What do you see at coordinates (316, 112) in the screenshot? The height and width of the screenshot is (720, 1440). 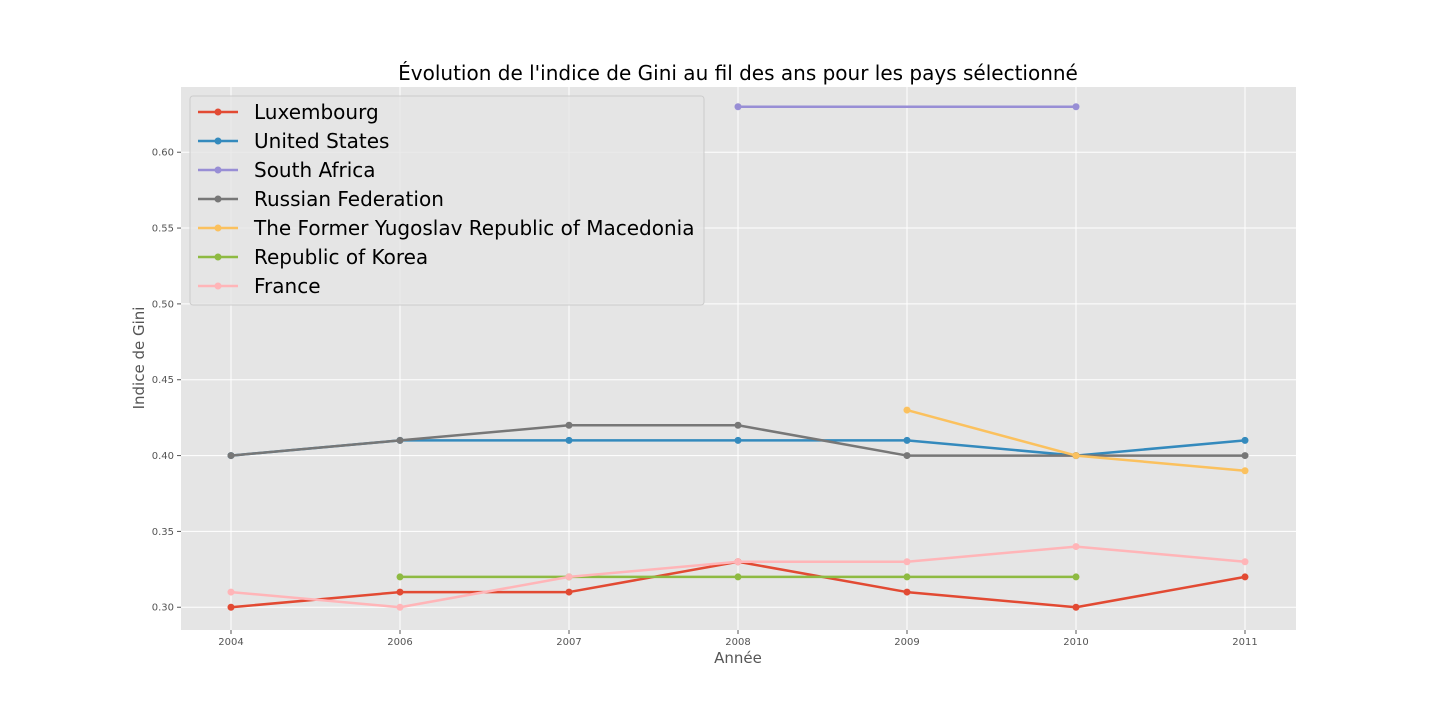 I see `legend-label: Luxembourg` at bounding box center [316, 112].